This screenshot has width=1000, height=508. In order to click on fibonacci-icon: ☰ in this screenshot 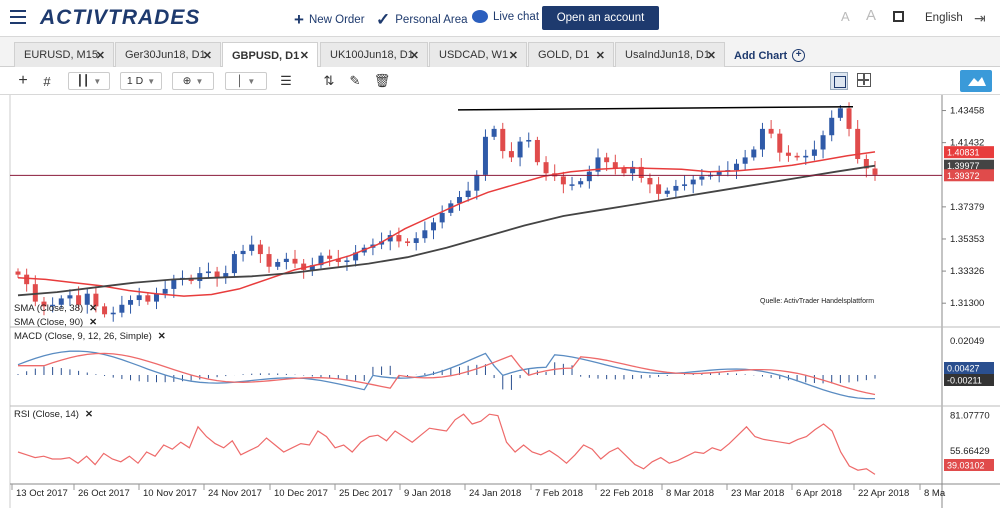, I will do `click(286, 80)`.